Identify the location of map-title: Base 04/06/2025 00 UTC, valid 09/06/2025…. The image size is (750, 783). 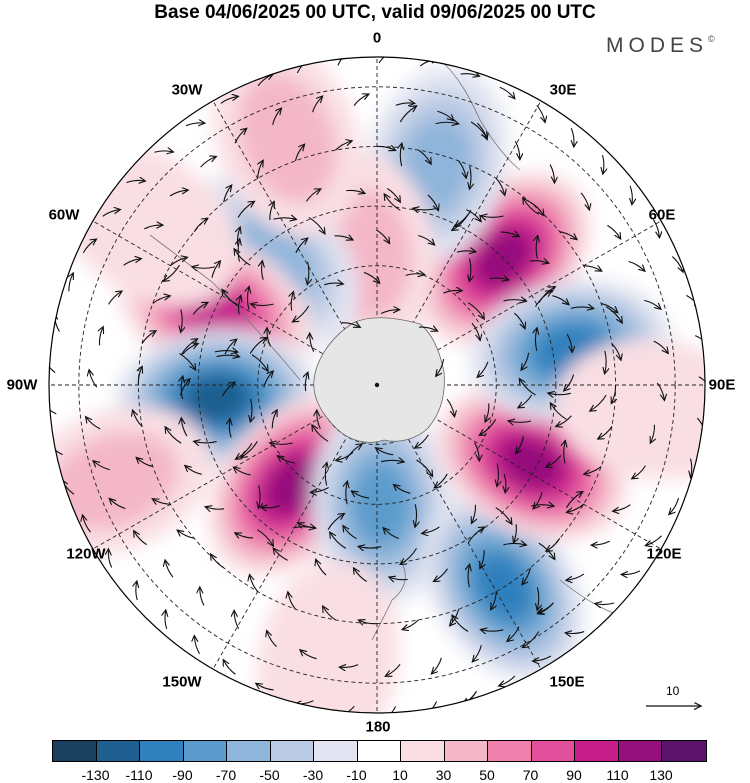
(375, 12).